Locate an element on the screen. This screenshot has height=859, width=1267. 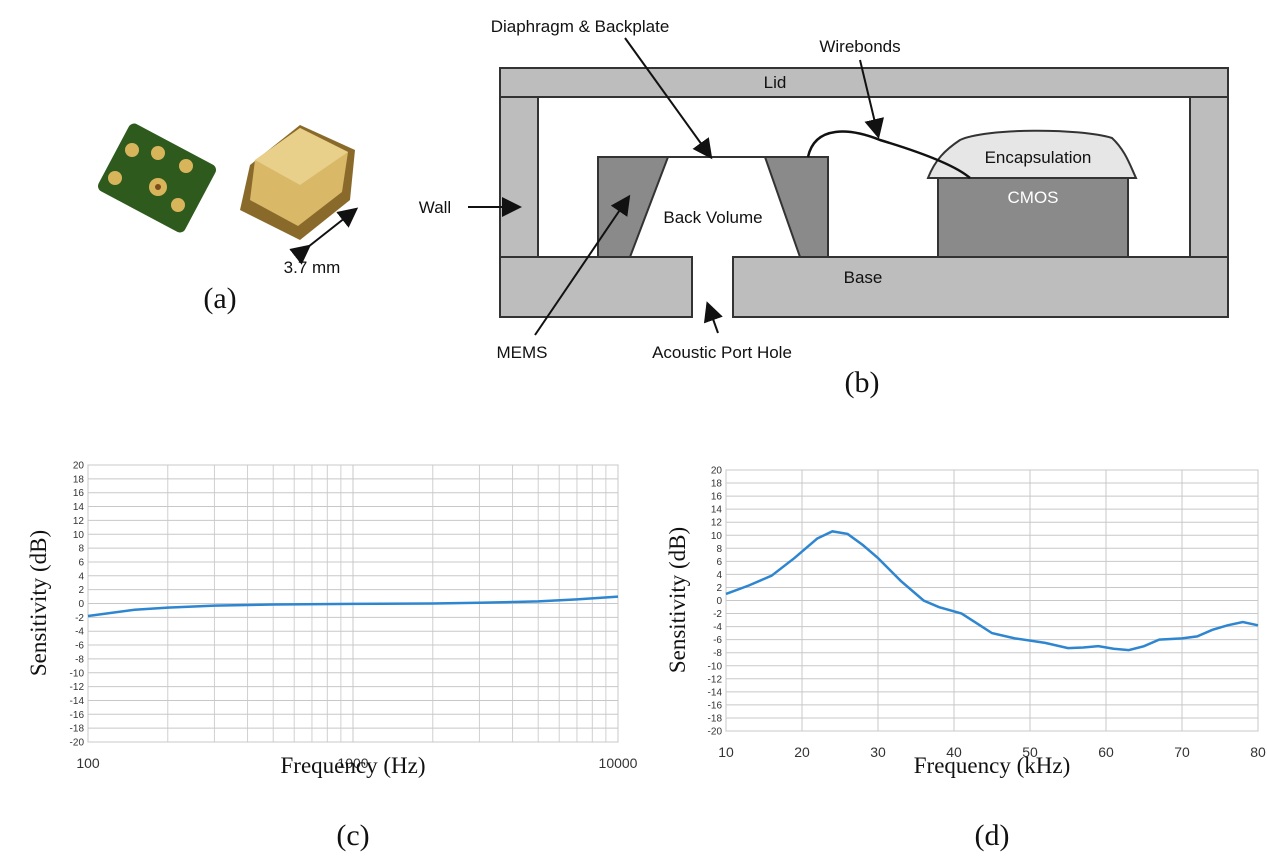
x-axis-title: Frequency (Hz) is located at coordinates (353, 765).